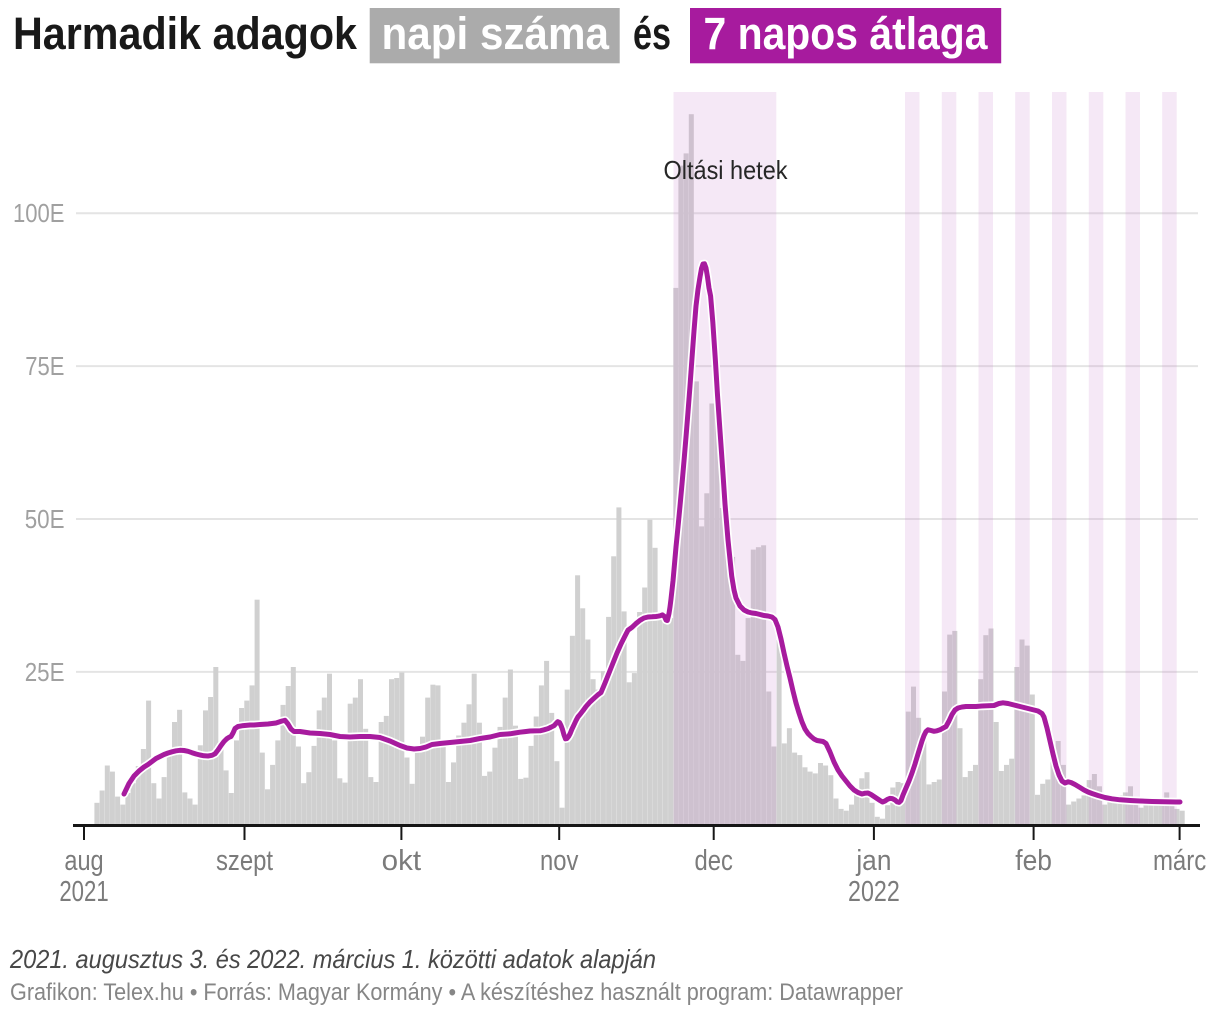 The image size is (1220, 1020). I want to click on svg-text: 100E, so click(39, 213).